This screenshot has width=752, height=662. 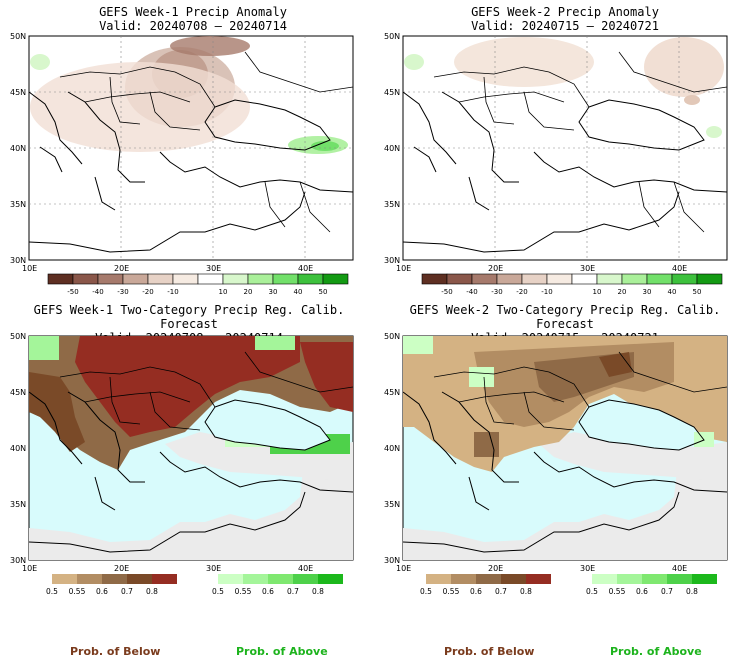 I want to click on footer-above-left: Prob. of Above, so click(x=282, y=651).